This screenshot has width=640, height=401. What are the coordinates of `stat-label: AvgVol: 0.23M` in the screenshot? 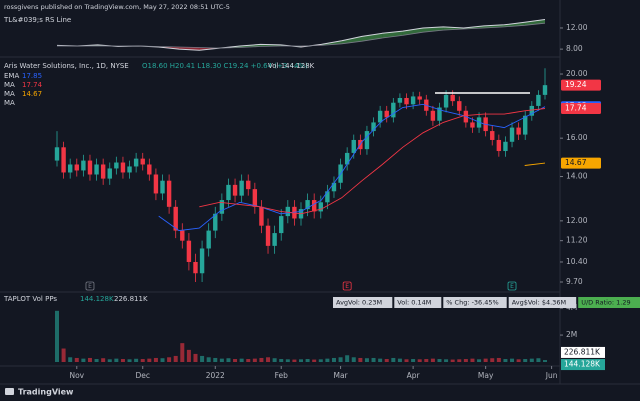 It's located at (359, 303).